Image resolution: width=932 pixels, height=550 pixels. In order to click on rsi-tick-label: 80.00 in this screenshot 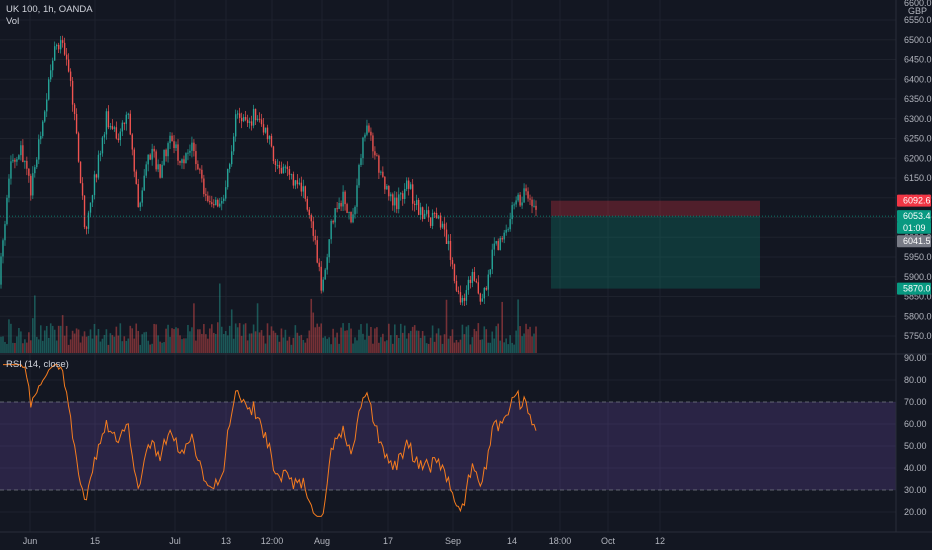, I will do `click(915, 380)`.